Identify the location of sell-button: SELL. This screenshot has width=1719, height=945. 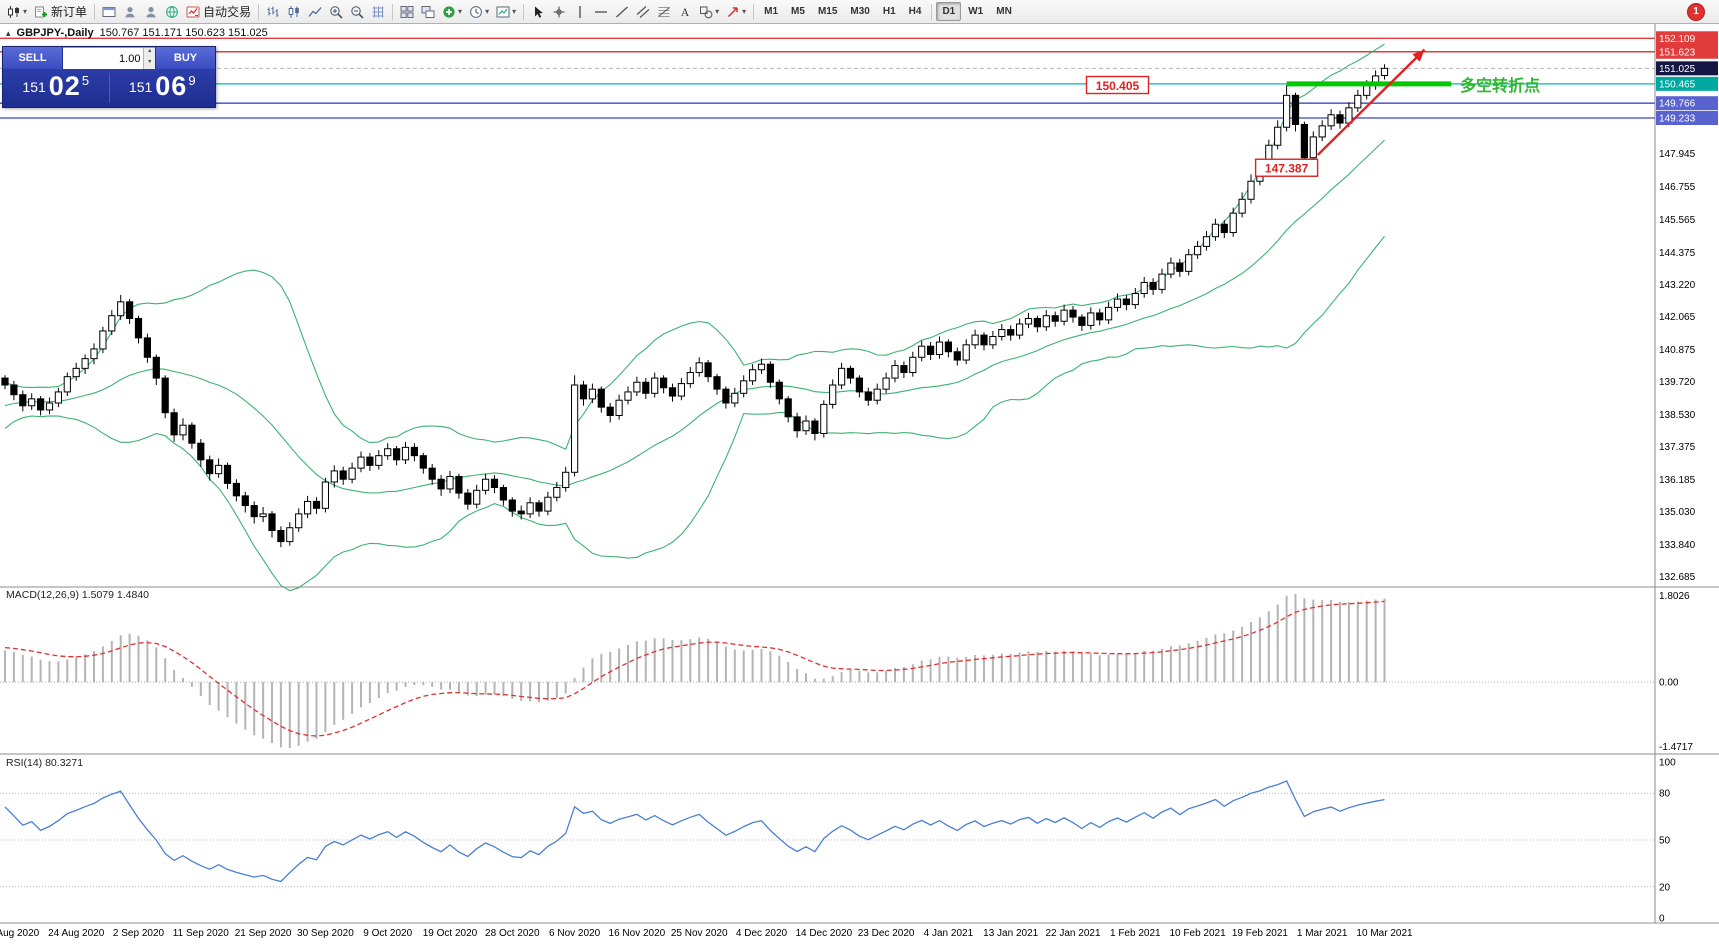
(33, 58).